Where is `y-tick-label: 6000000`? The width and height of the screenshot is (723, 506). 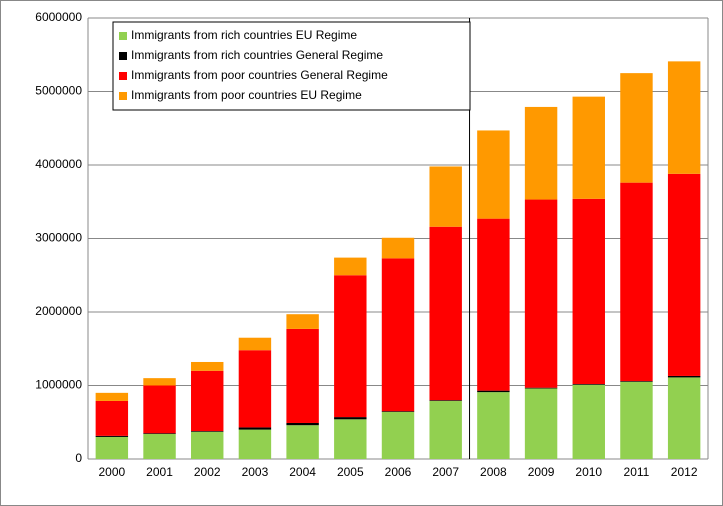
y-tick-label: 6000000 is located at coordinates (58, 17).